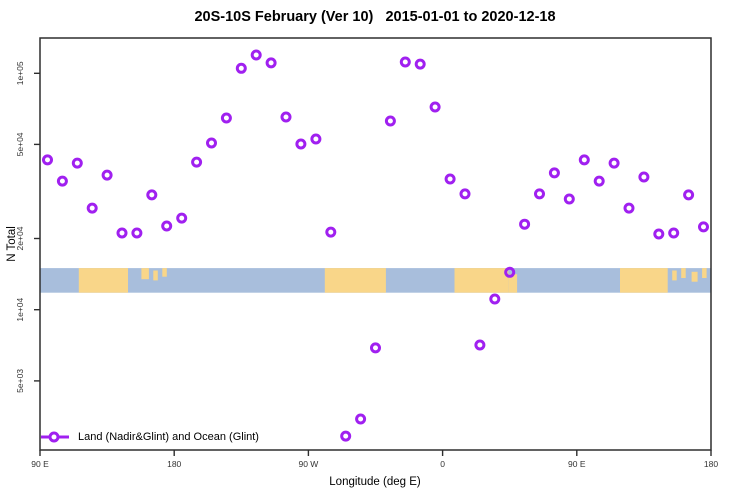 Image resolution: width=750 pixels, height=500 pixels. Describe the element at coordinates (442, 464) in the screenshot. I see `x-tick-label: 0` at that location.